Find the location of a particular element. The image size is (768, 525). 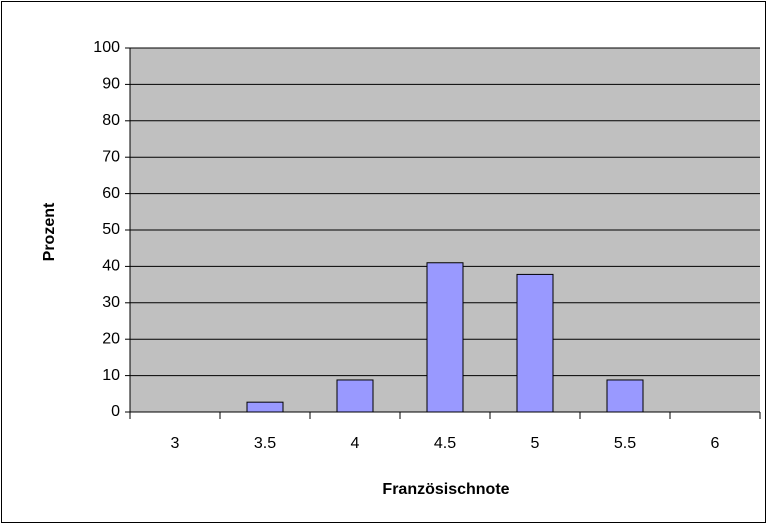

y-tick-label: 70 is located at coordinates (111, 156).